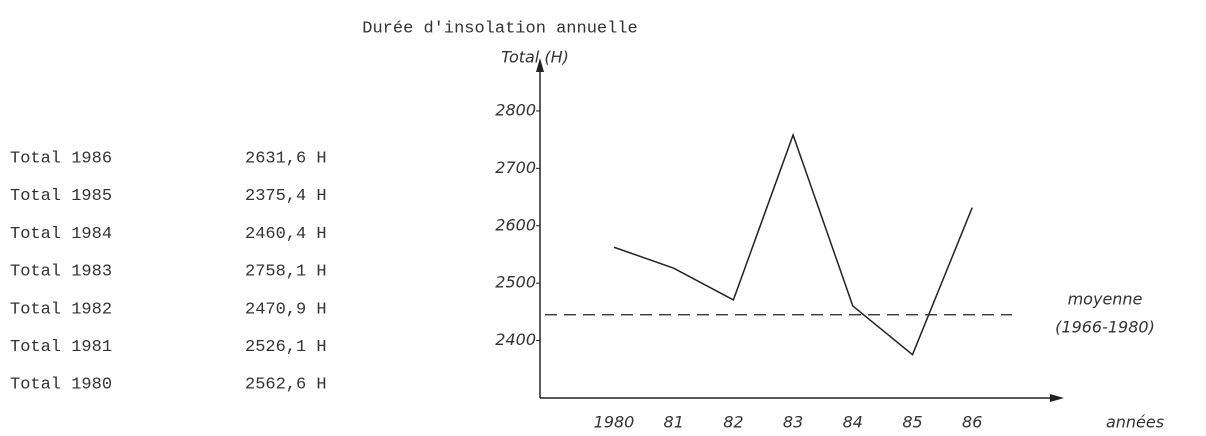  What do you see at coordinates (61, 158) in the screenshot?
I see `row-label: Total 1986` at bounding box center [61, 158].